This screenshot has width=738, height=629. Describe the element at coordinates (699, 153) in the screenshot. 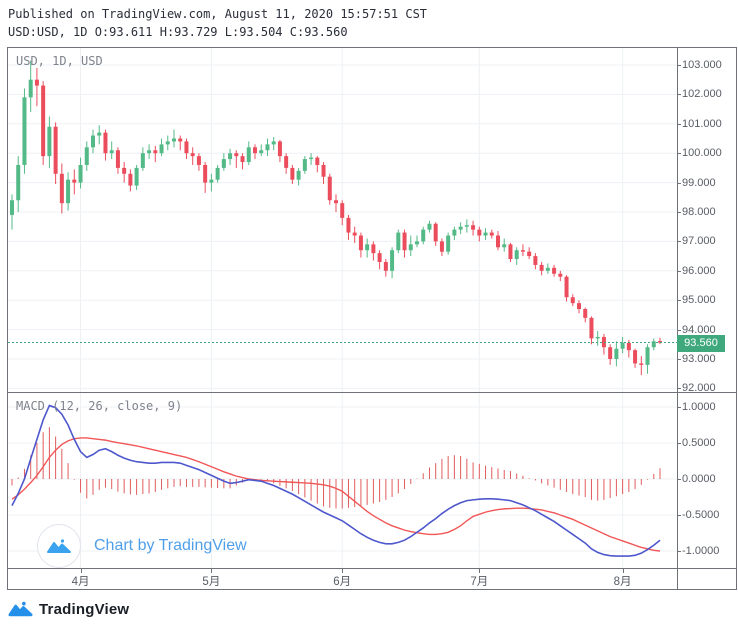

I see `price-axis-label: 100.000` at that location.